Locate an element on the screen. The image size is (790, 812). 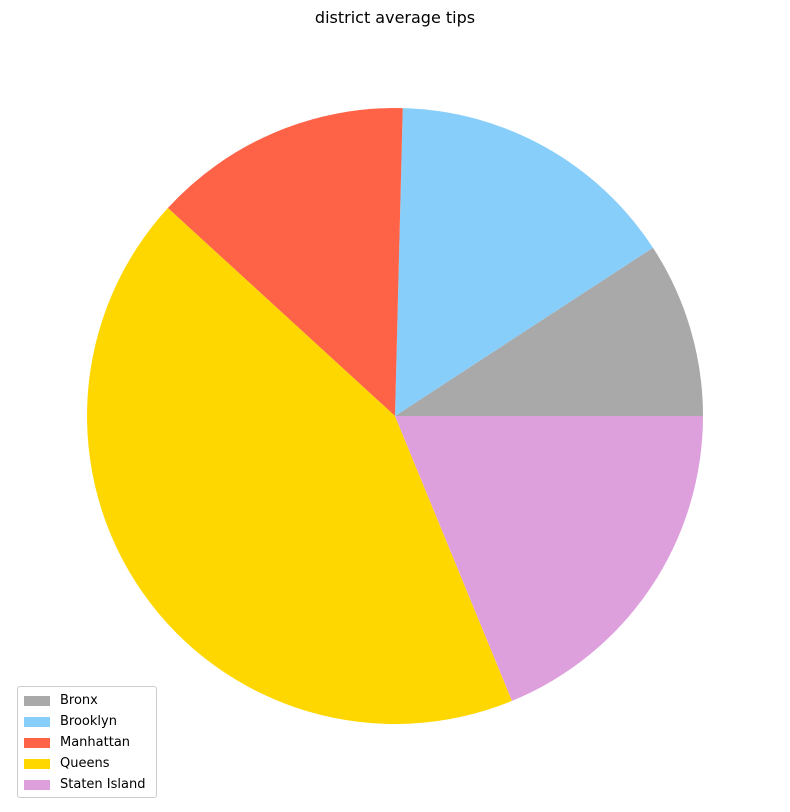
pie-slice-bronx is located at coordinates (549, 331).